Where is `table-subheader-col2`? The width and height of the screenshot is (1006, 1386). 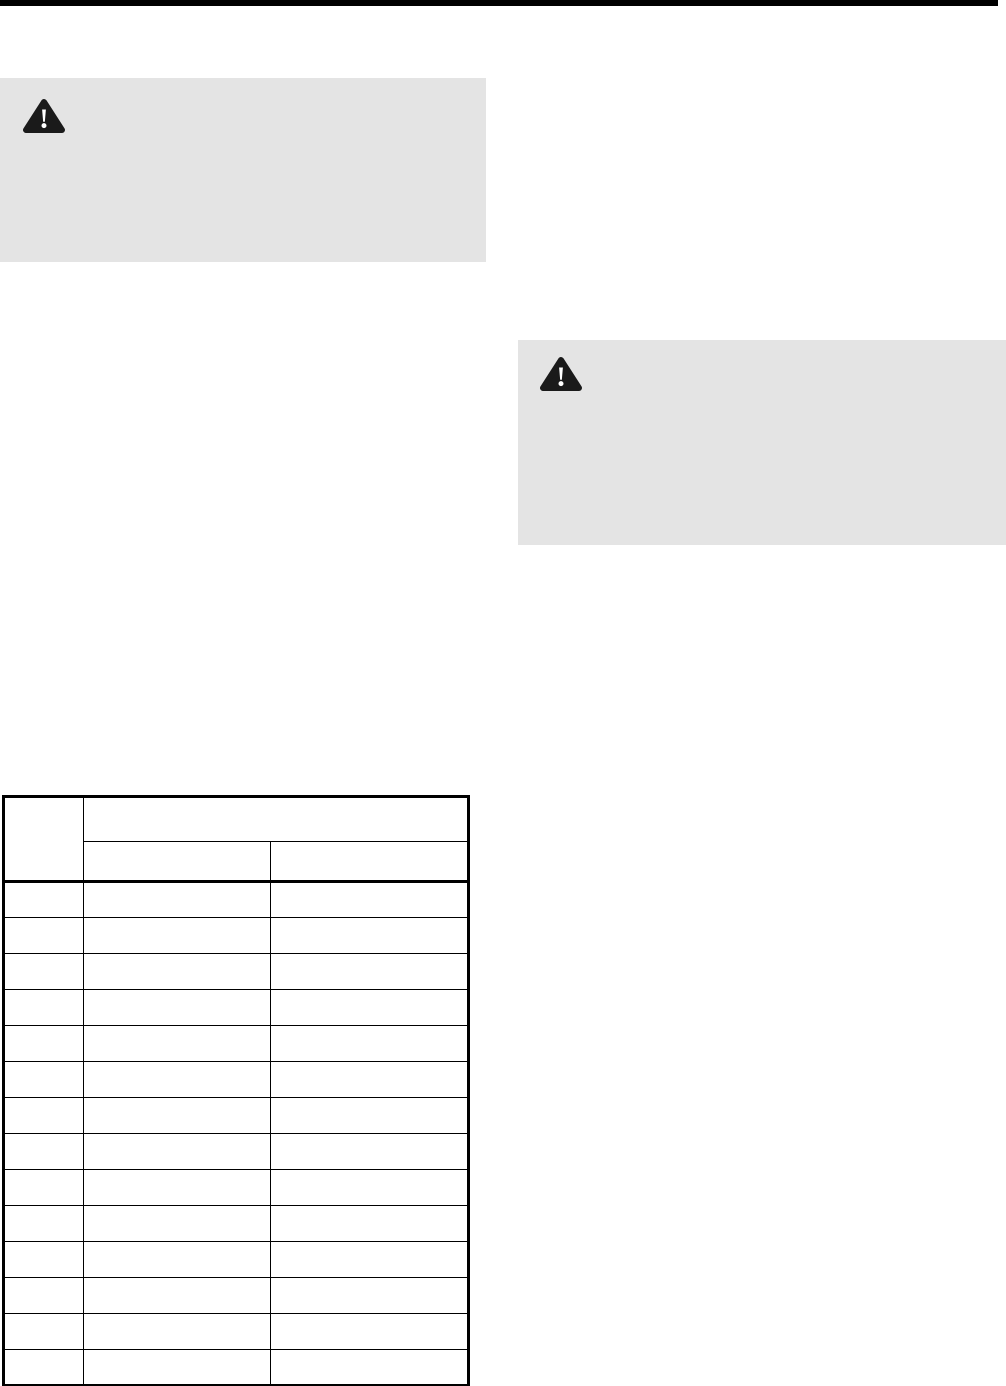
table-subheader-col2 is located at coordinates (177, 862).